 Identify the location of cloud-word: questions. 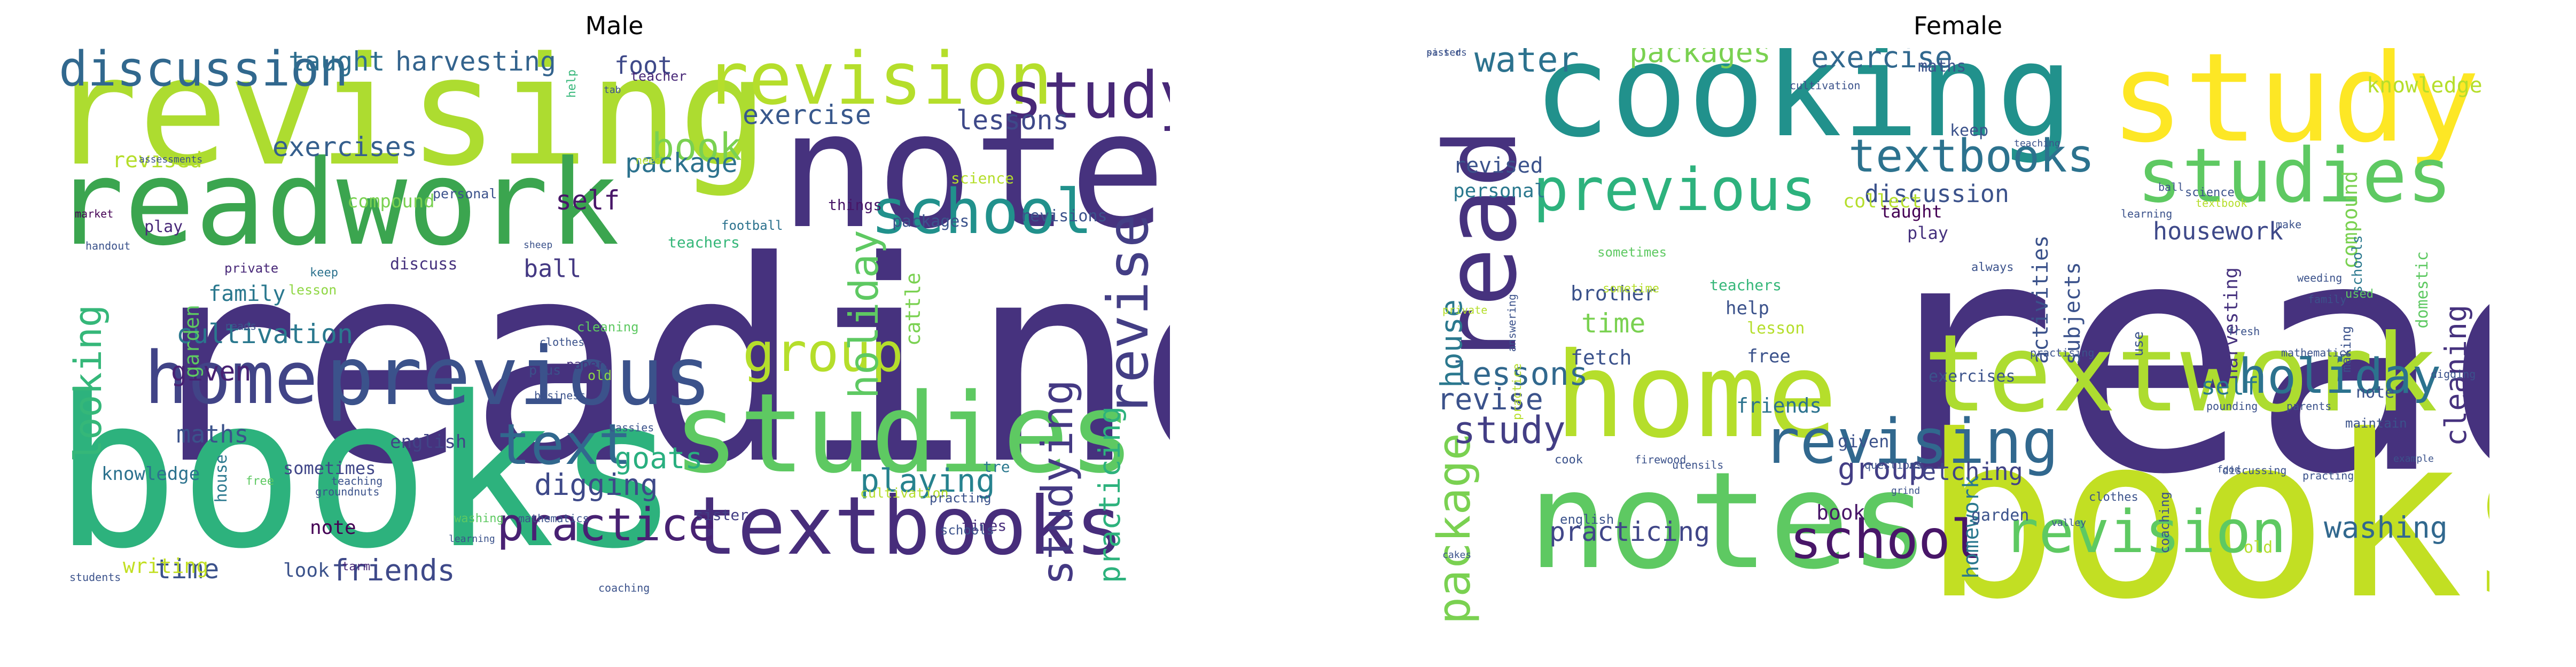
(1893, 465).